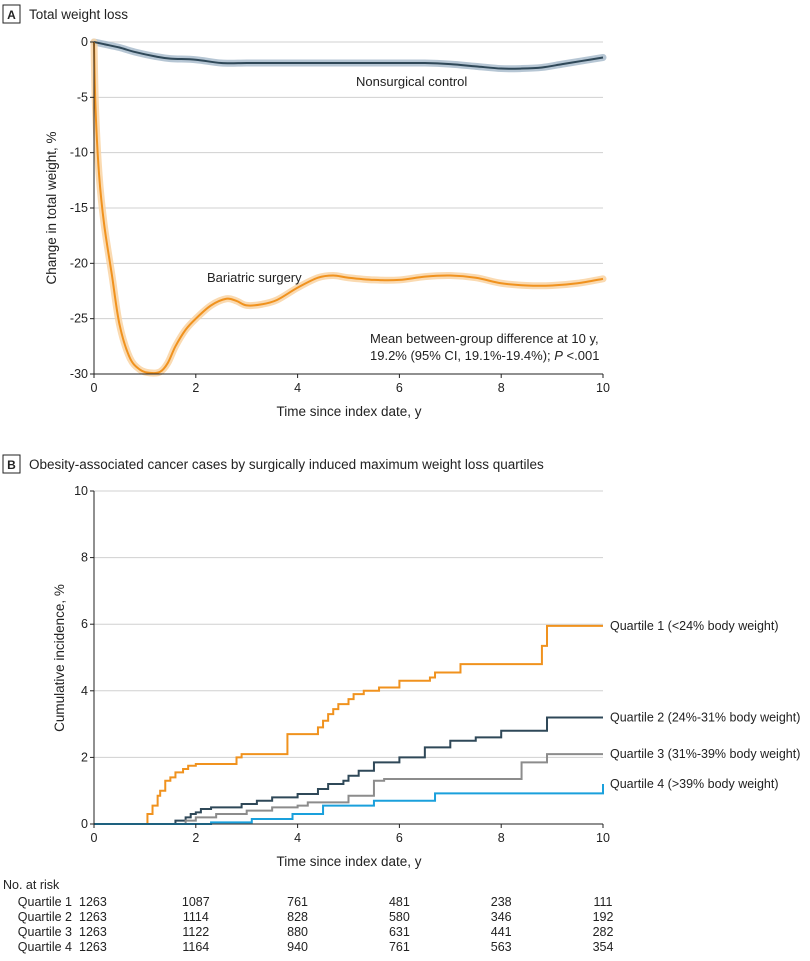 This screenshot has height=961, width=810. I want to click on panel-b-letter: B, so click(11, 465).